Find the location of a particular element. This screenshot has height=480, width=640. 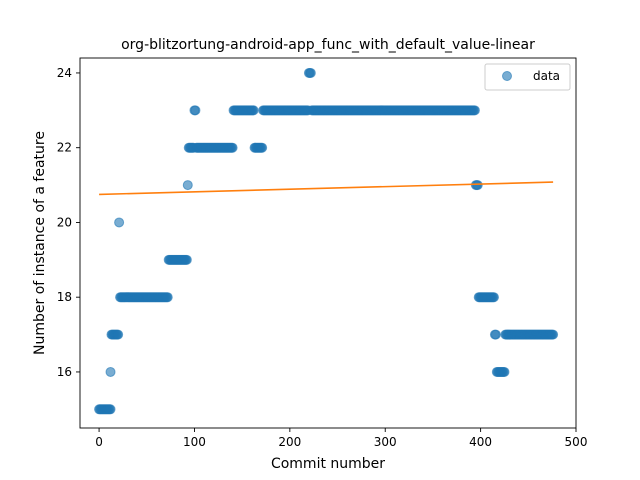

y-axis-ticks: 16 18 20 22 24 is located at coordinates (68, 222).